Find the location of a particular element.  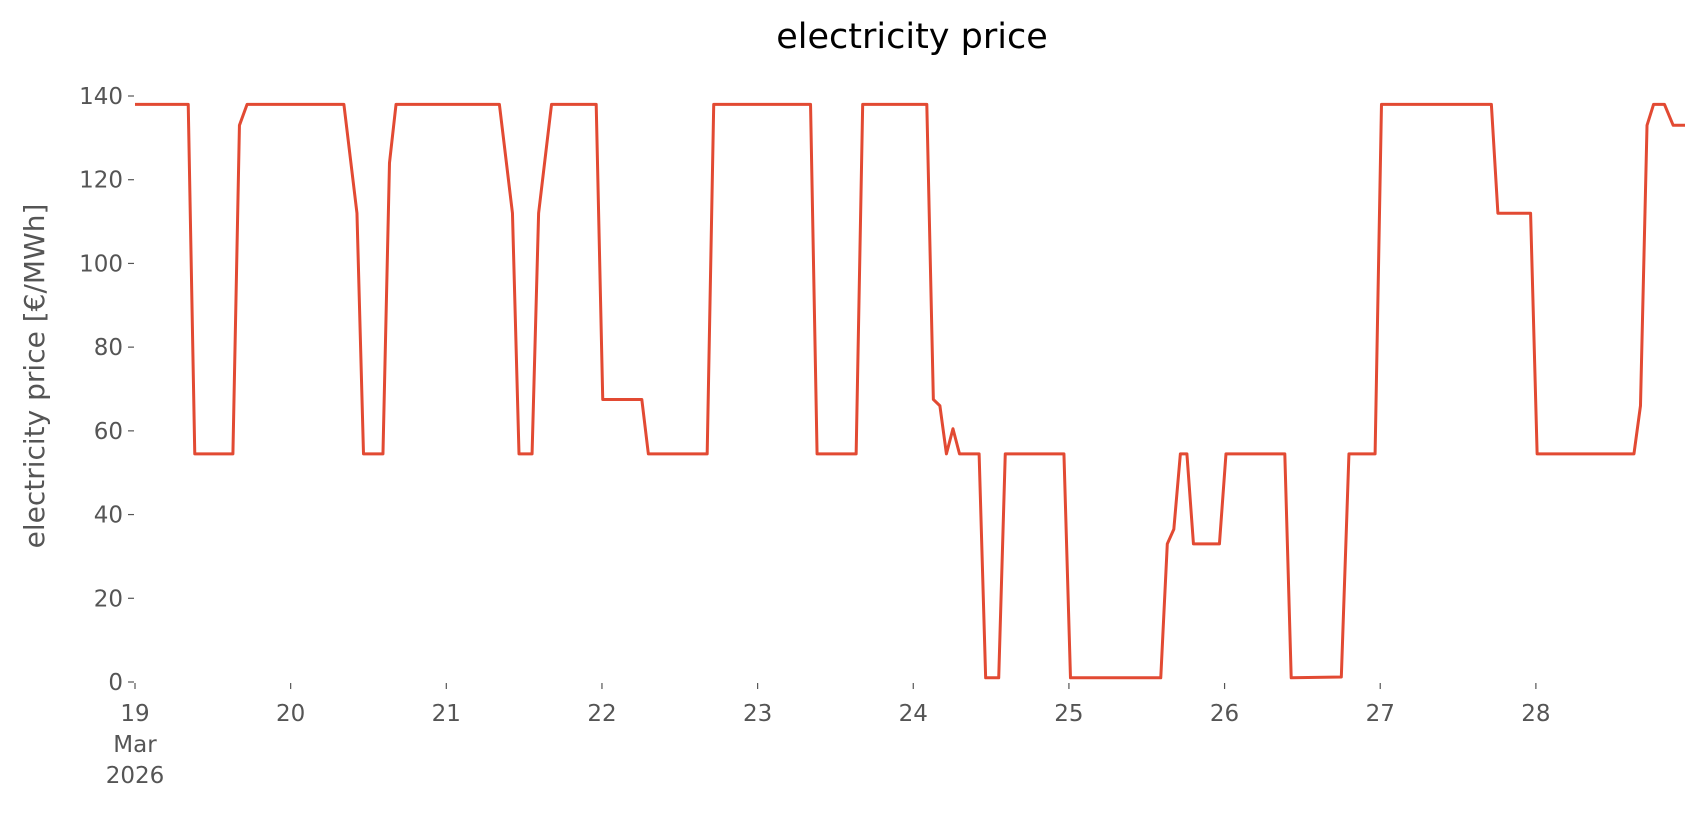

x-tick-label: 25 is located at coordinates (1068, 714).